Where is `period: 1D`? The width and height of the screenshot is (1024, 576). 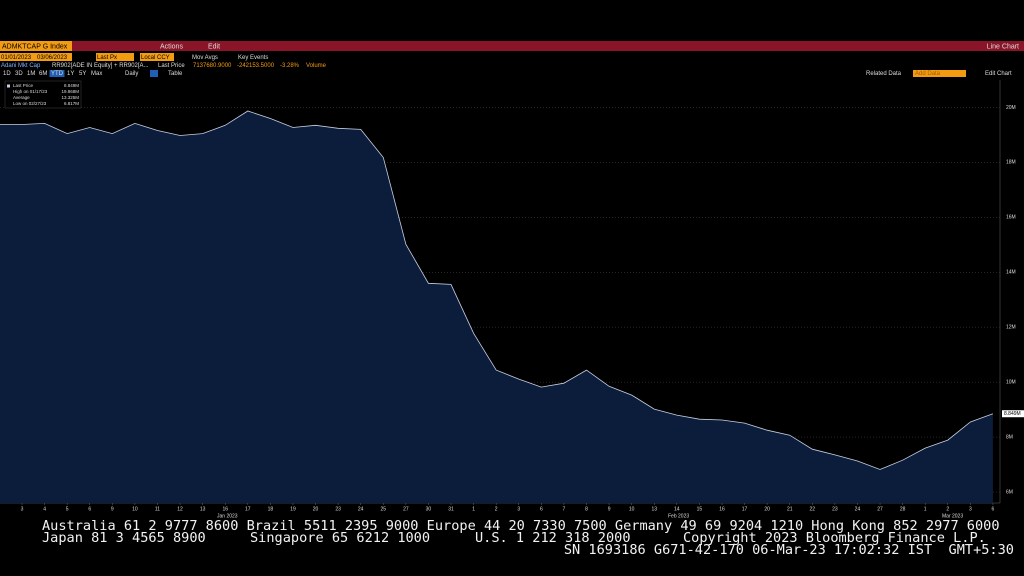 period: 1D is located at coordinates (7, 74).